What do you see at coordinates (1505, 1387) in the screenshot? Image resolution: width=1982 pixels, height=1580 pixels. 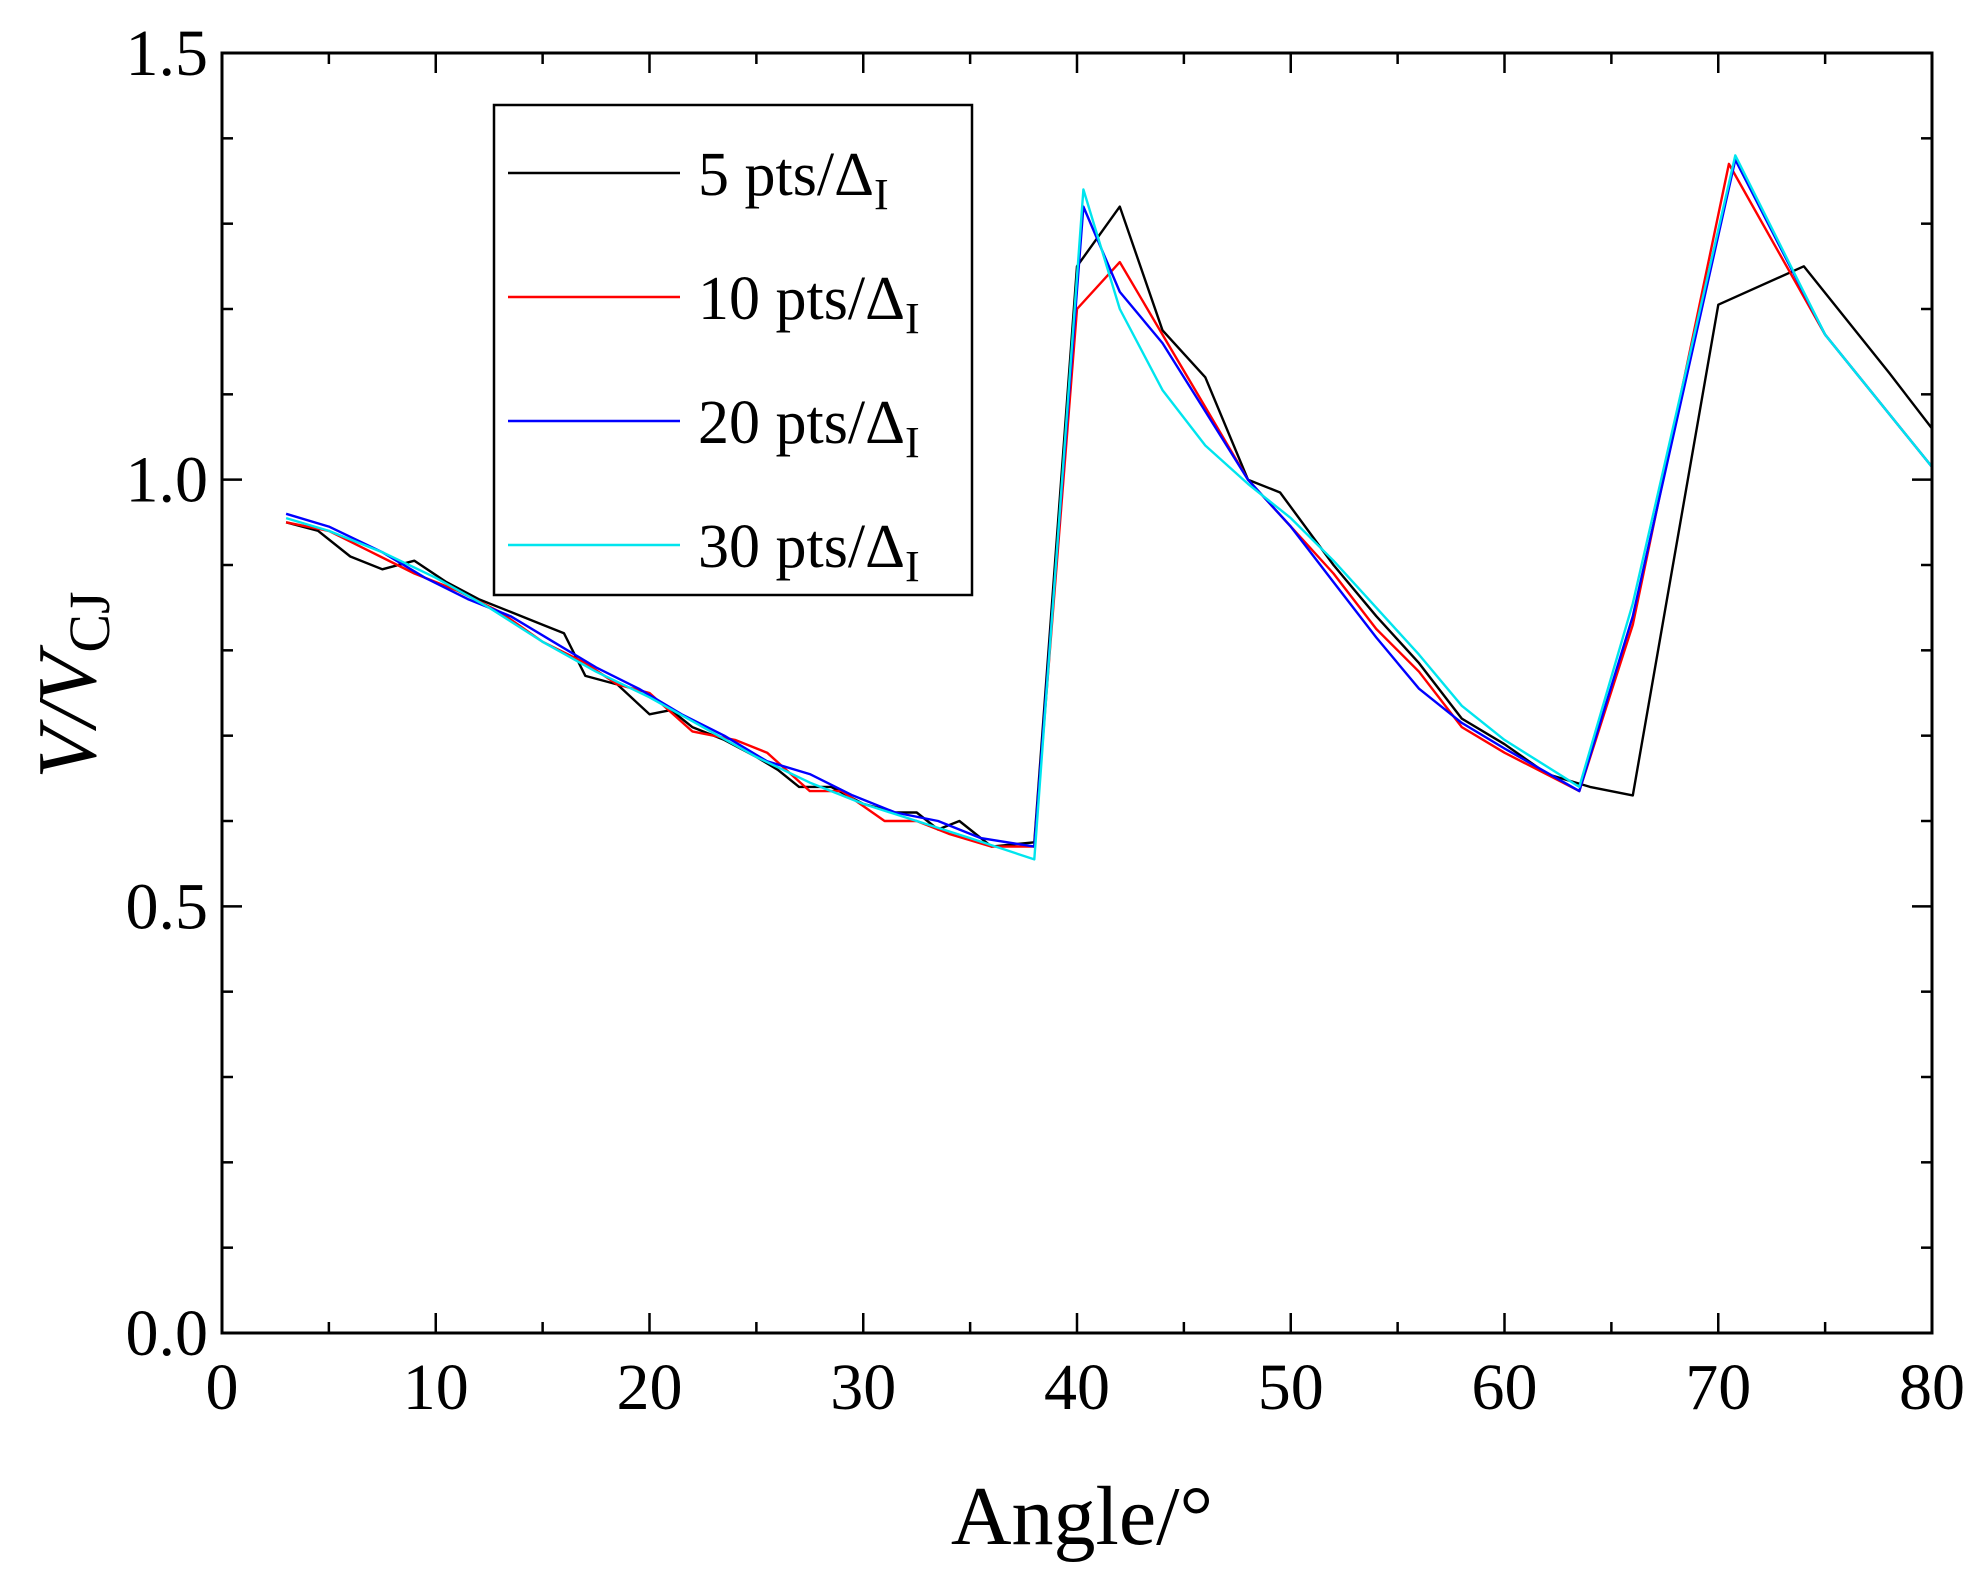 I see `x-tick-label: 60` at bounding box center [1505, 1387].